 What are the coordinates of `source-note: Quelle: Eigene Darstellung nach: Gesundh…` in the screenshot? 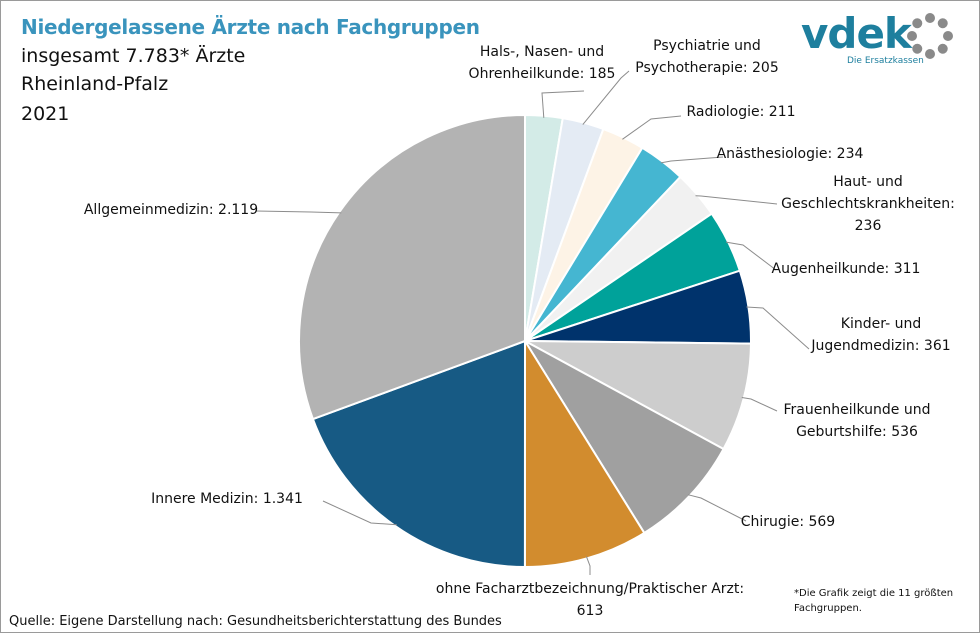 It's located at (255, 621).